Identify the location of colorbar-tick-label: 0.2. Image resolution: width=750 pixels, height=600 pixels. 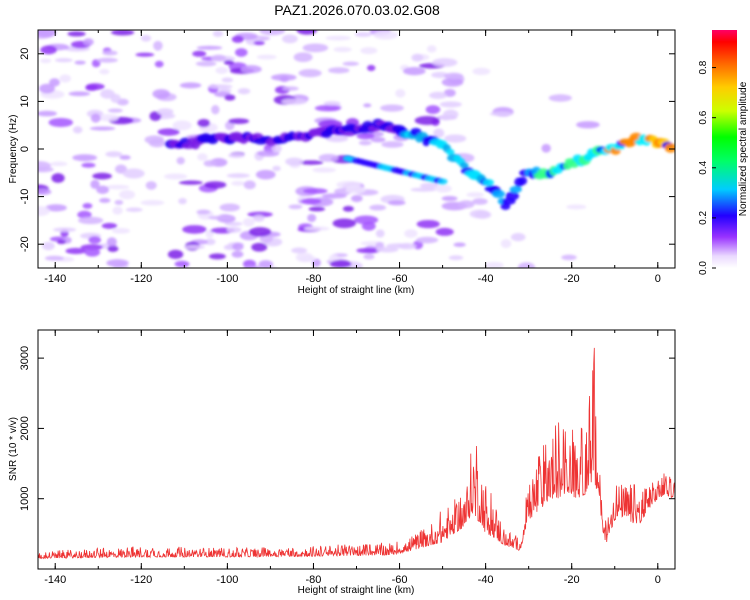
(703, 218).